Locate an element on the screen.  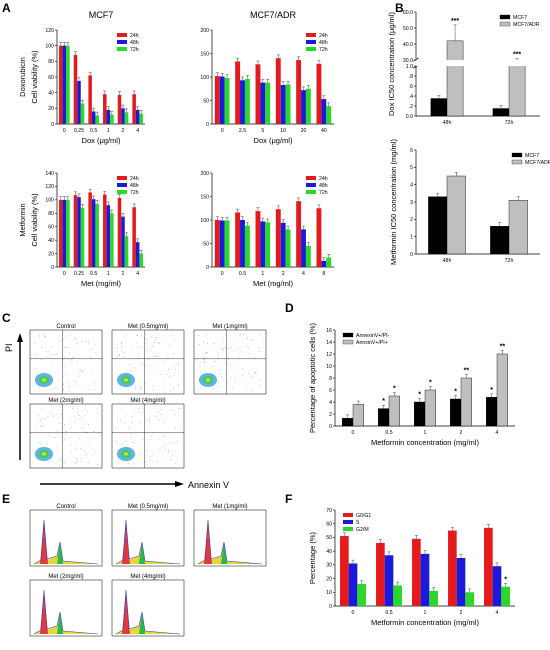
legend-label: AnnexinV+/PI- is located at coordinates (373, 336).